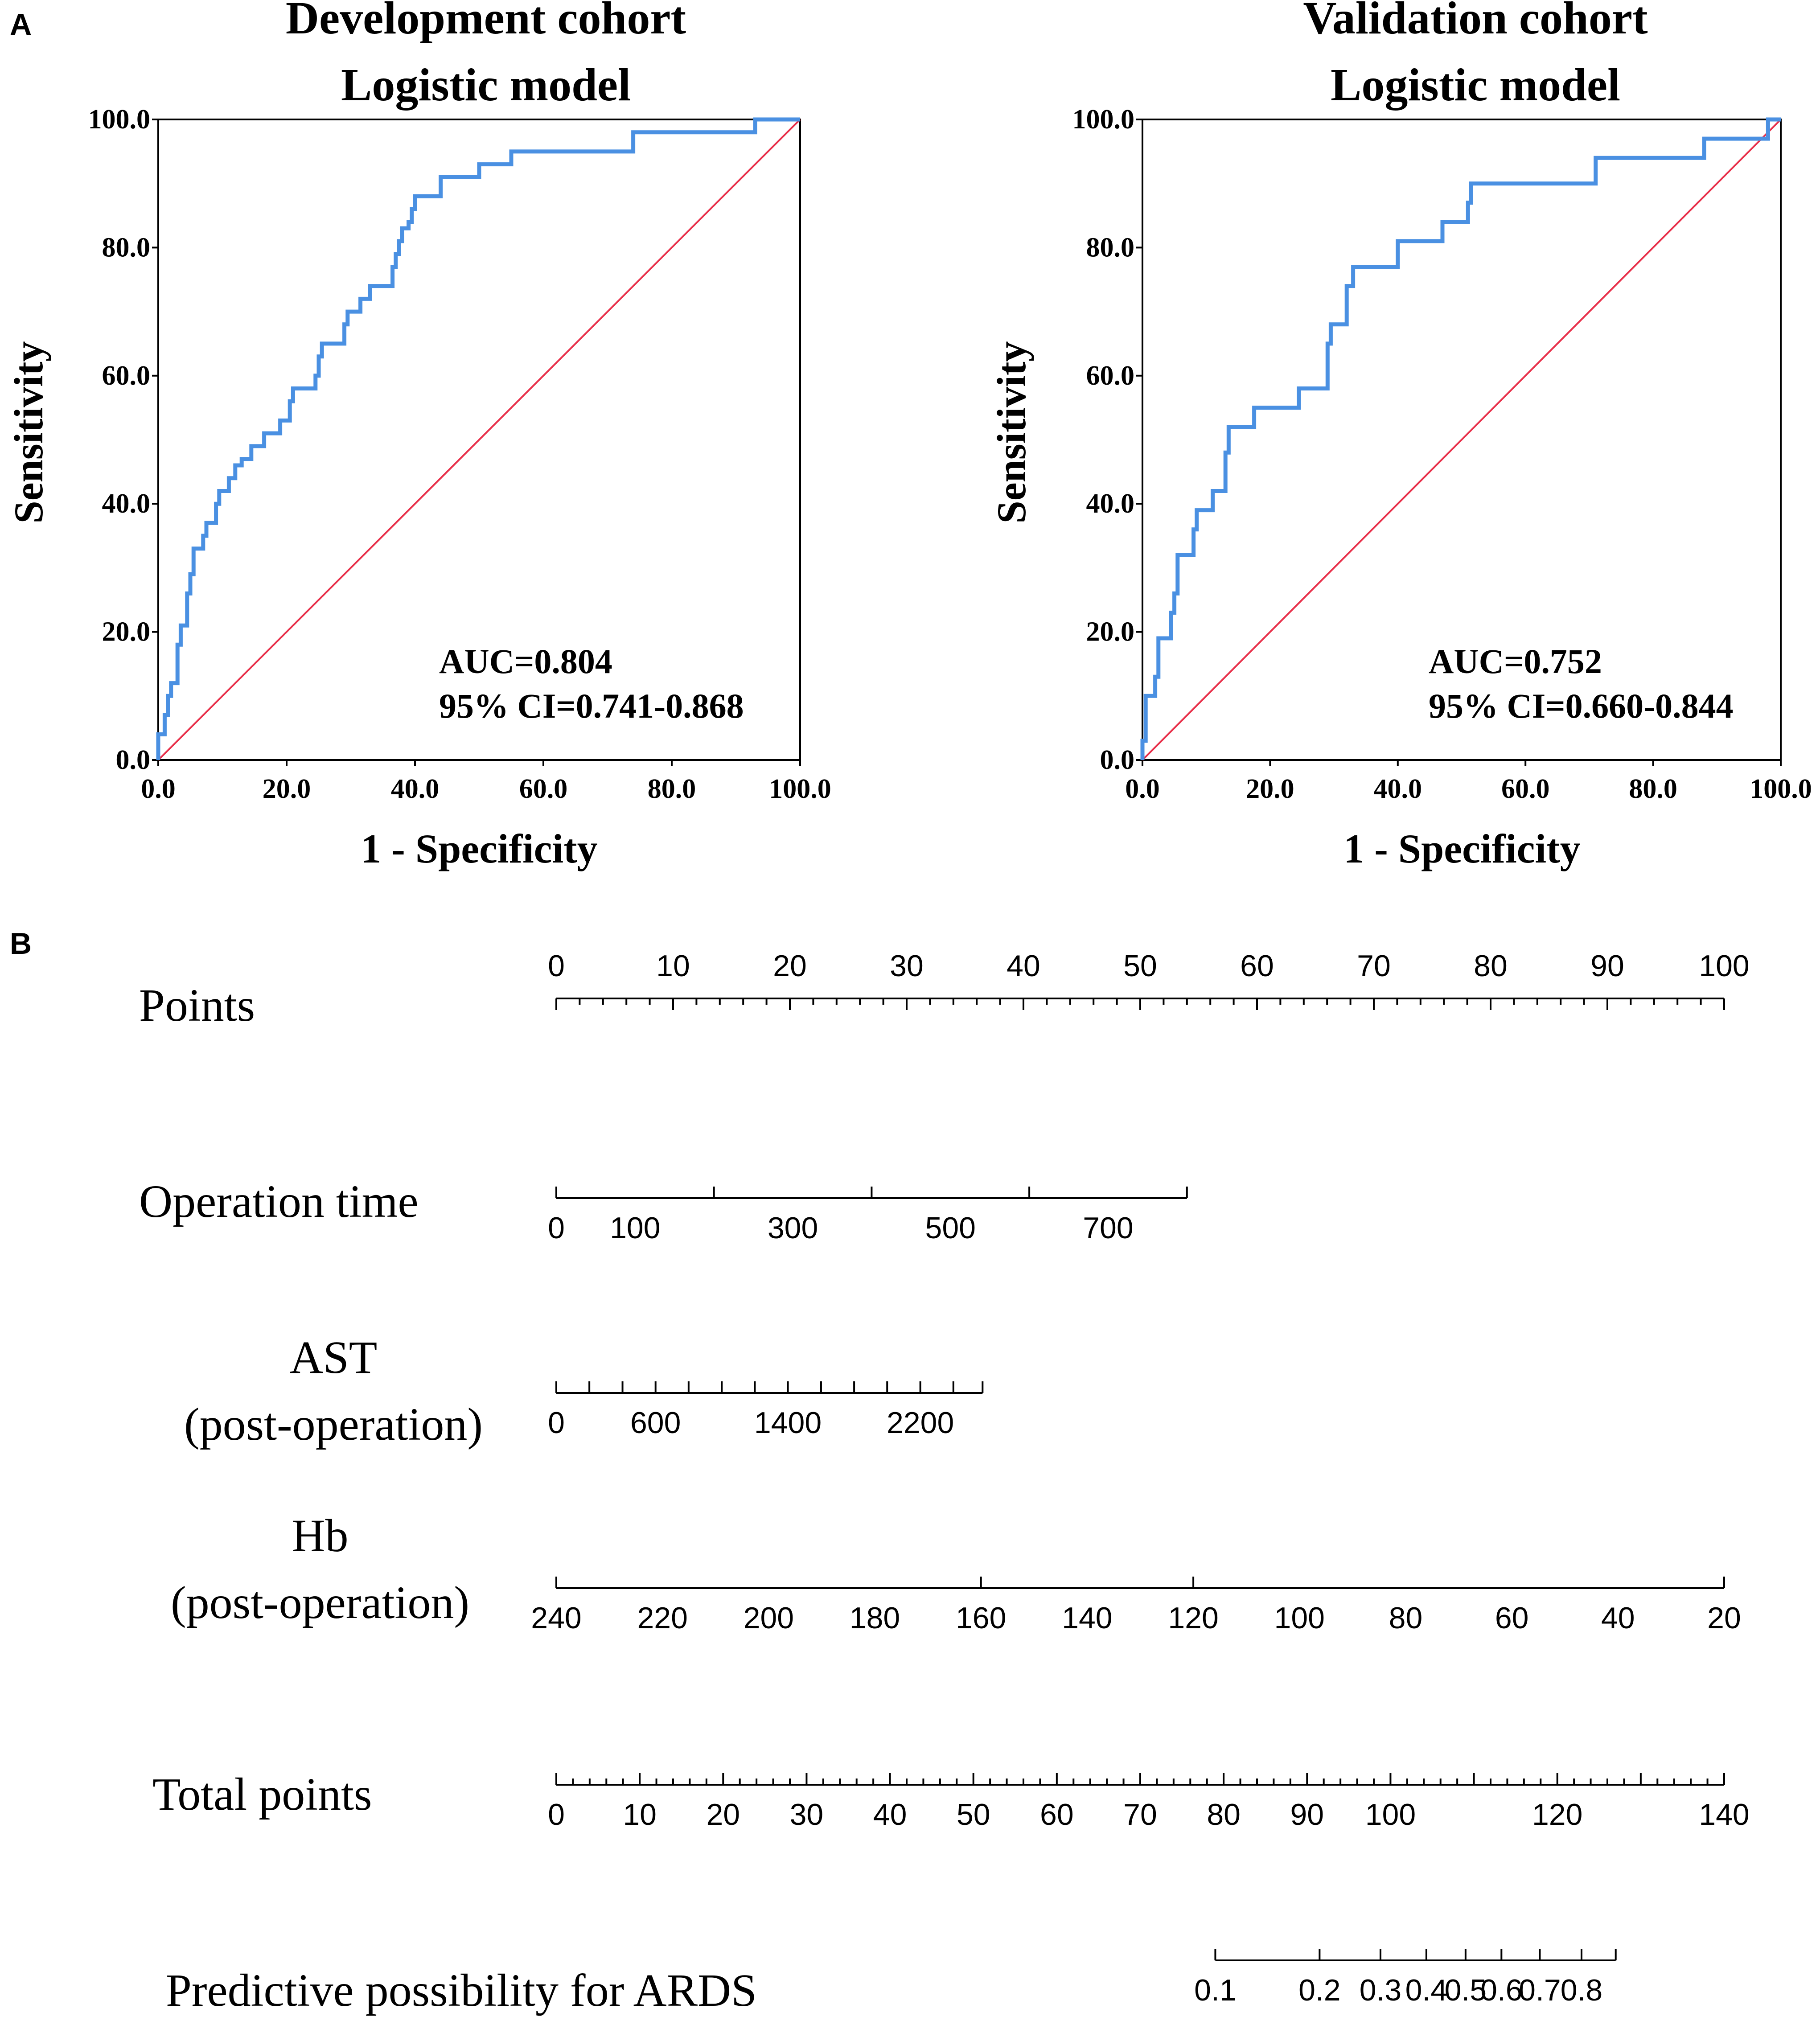 Image resolution: width=1820 pixels, height=2025 pixels. Describe the element at coordinates (1557, 1815) in the screenshot. I see `nomogram-row-5-tick-label: 120` at that location.